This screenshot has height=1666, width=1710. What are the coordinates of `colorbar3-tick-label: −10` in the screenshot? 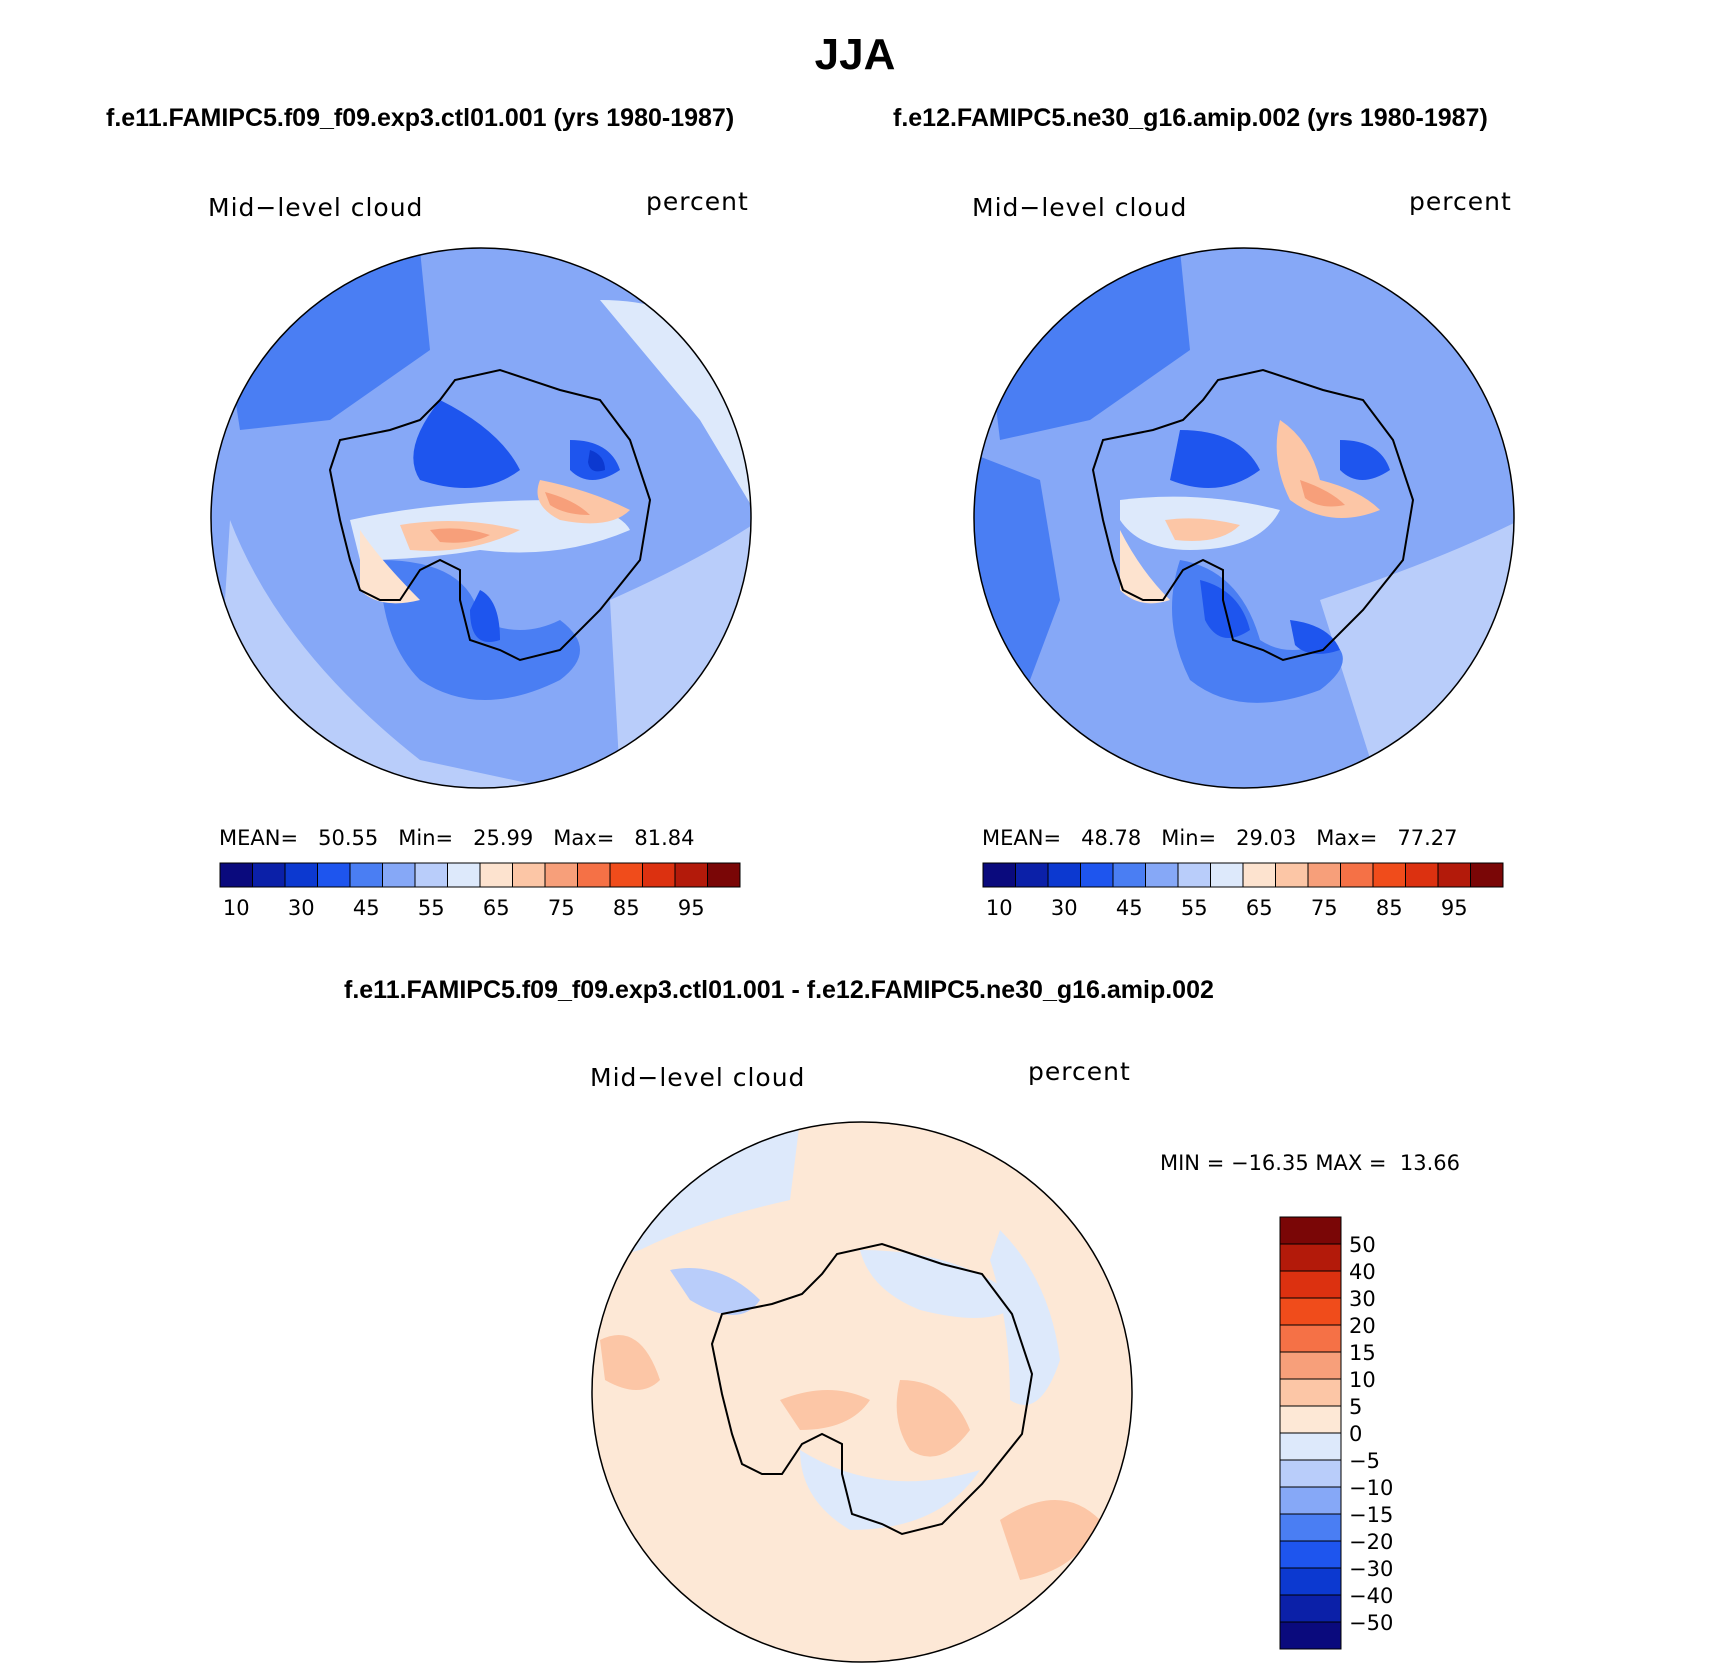 It's located at (1371, 1488).